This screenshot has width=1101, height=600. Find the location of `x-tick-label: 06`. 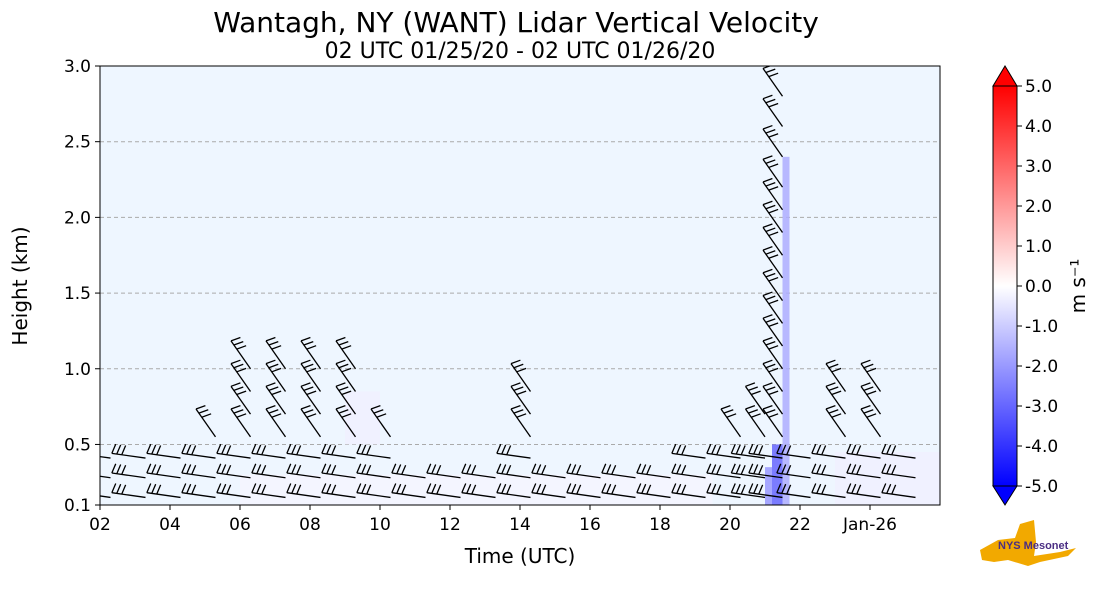

x-tick-label: 06 is located at coordinates (240, 525).